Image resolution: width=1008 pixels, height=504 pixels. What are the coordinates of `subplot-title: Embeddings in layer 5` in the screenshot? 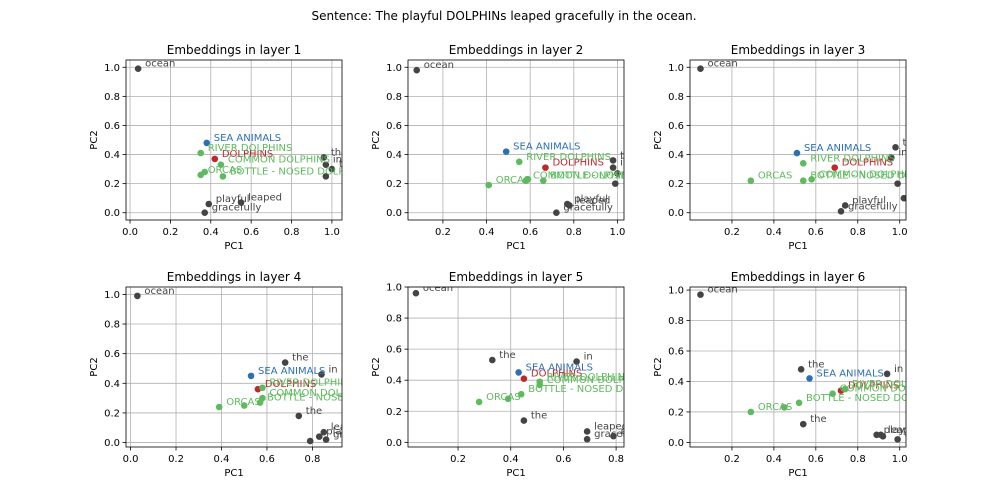 It's located at (516, 277).